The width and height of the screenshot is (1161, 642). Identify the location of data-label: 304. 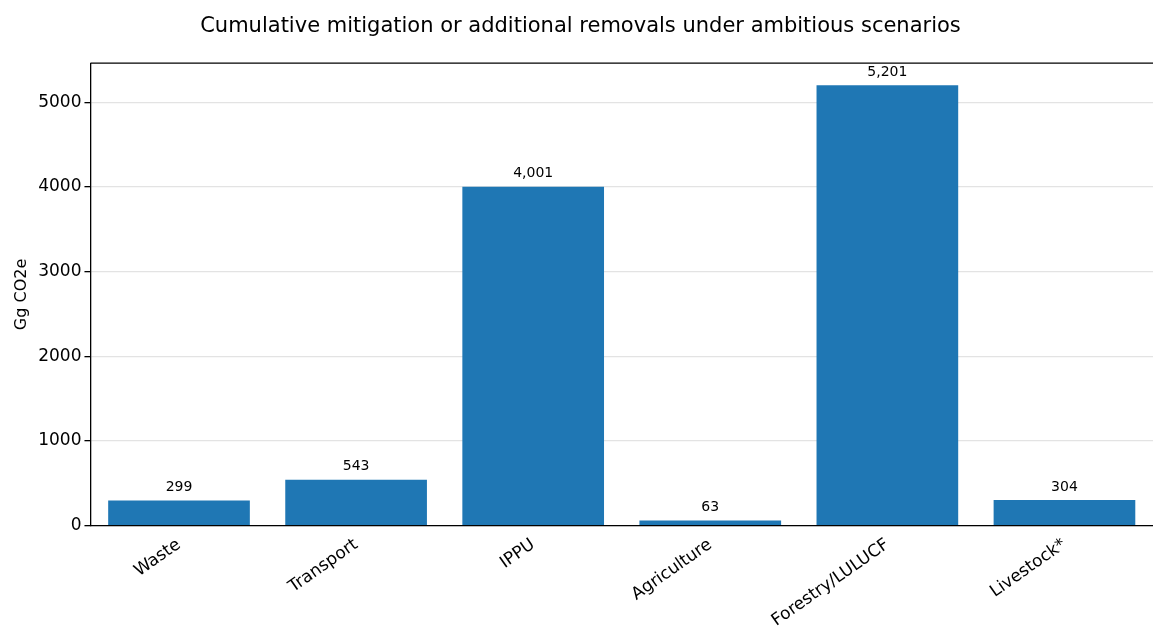
(1064, 485).